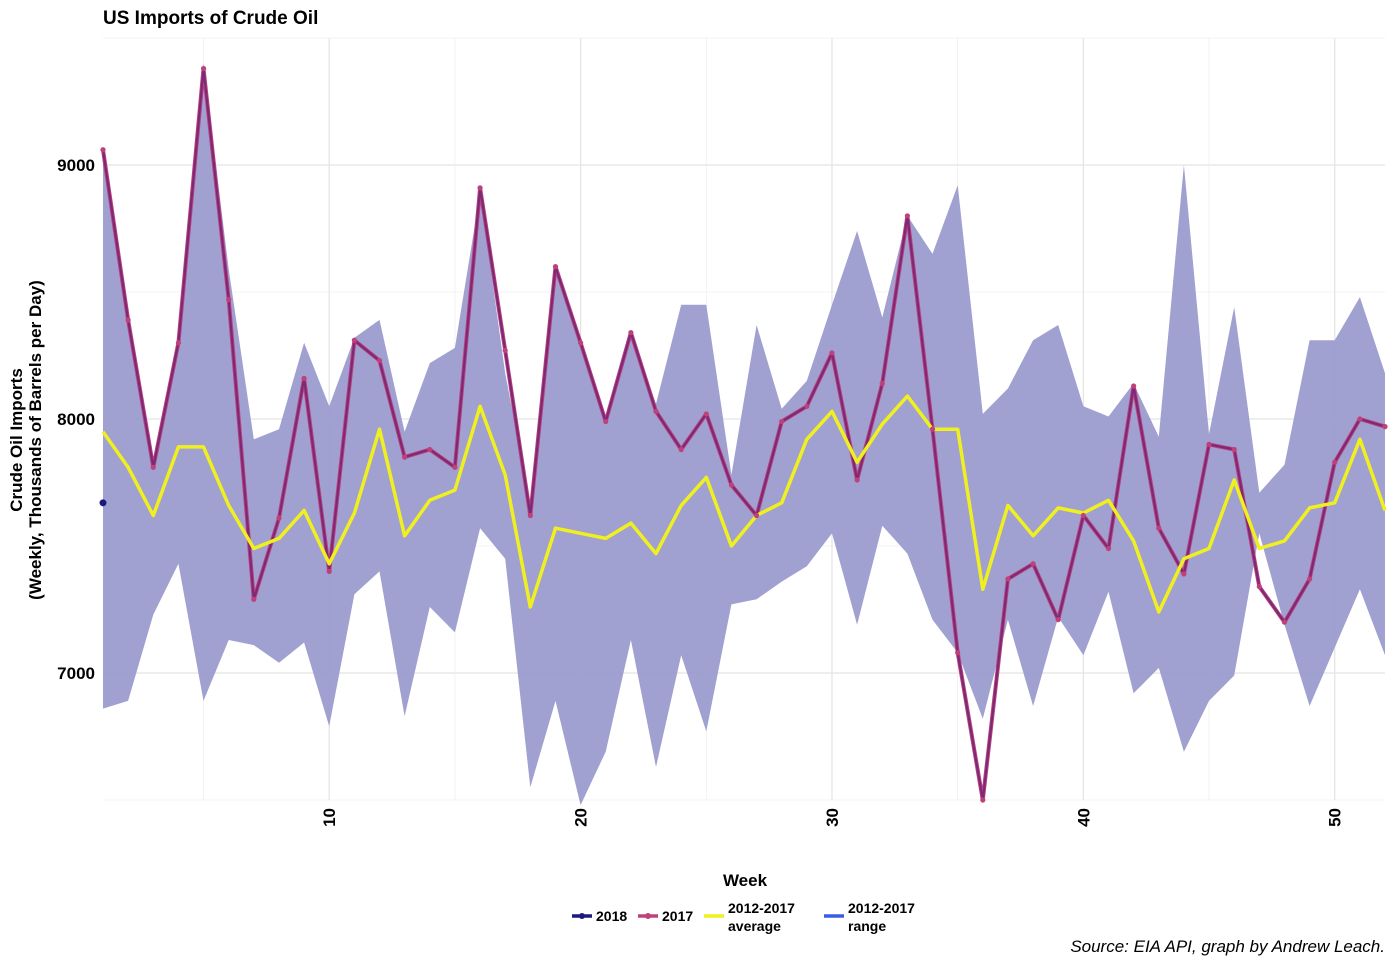 This screenshot has width=1395, height=963. What do you see at coordinates (1227, 946) in the screenshot?
I see `chart-caption: Source: EIA API, graph by Andrew Leach.` at bounding box center [1227, 946].